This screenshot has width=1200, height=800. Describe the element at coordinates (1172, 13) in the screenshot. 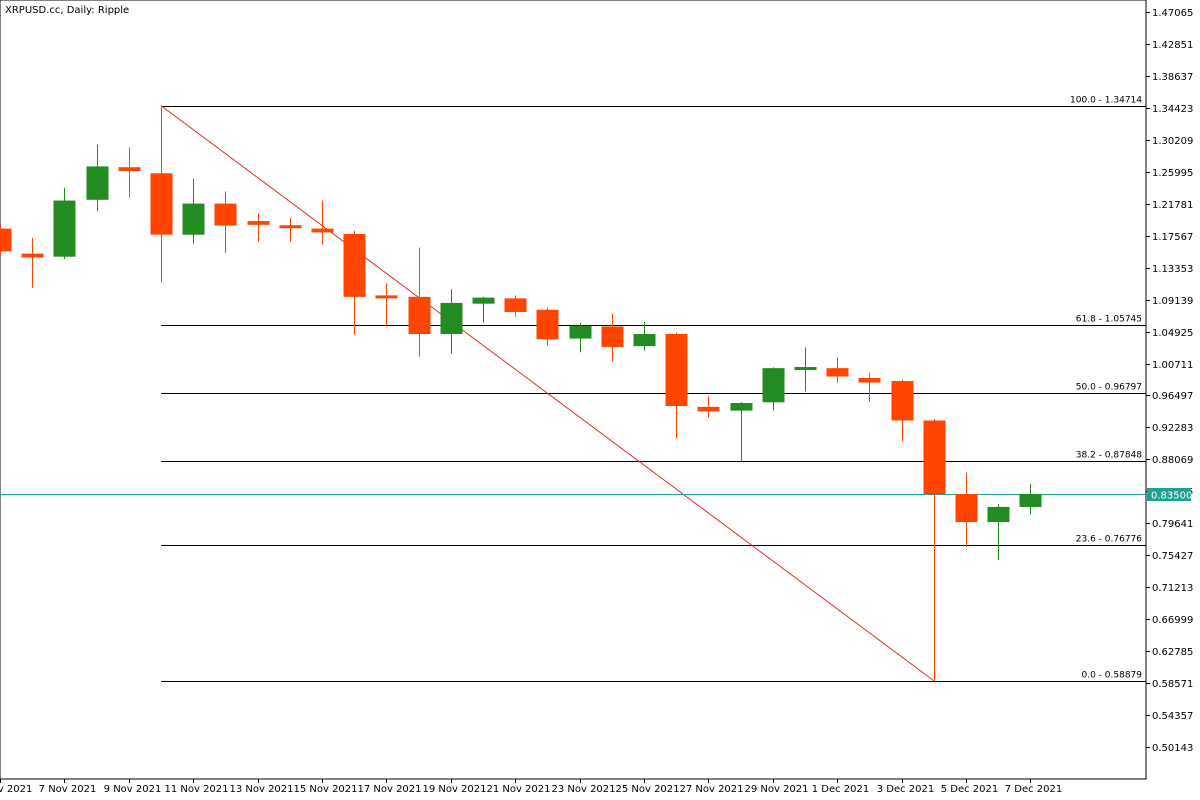

I see `y-tick-label: 1.47065` at that location.